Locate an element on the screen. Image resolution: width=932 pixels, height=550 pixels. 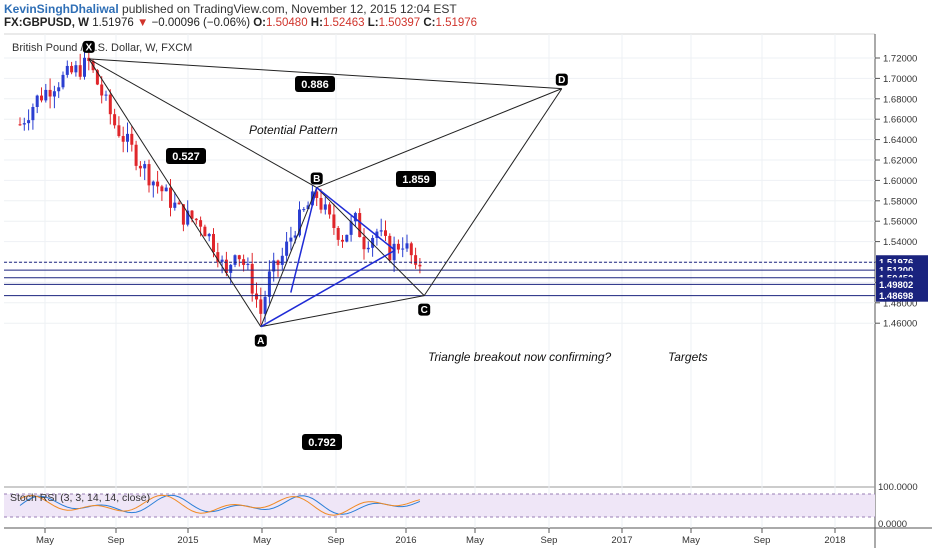
stoch-label: Stoch RSI (3, 3, 14, 14, close) is located at coordinates (80, 498).